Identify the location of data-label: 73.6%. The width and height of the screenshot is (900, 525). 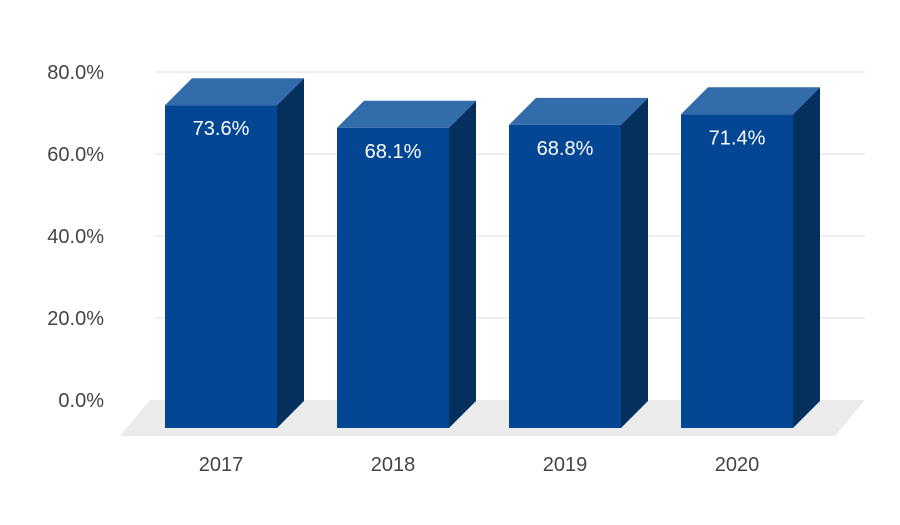
(221, 129).